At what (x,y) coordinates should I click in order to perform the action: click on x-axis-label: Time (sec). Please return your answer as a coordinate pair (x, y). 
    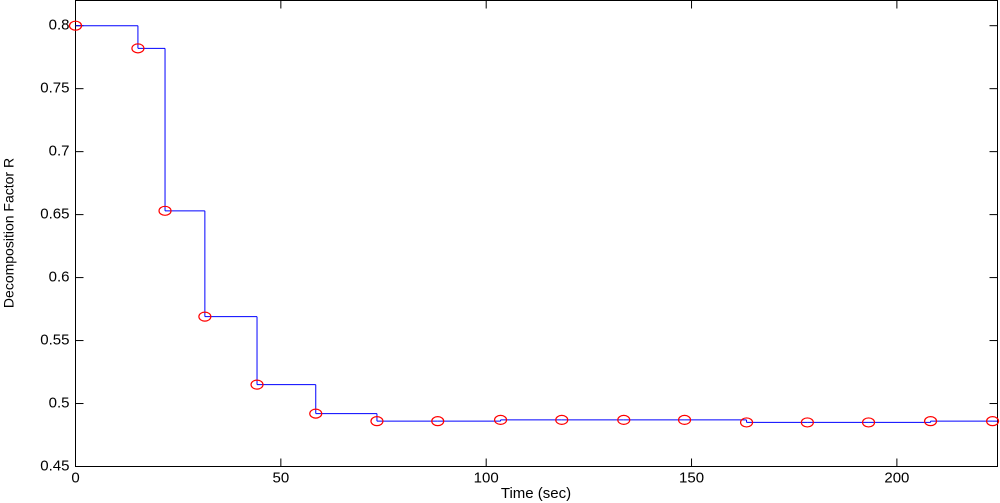
    Looking at the image, I should click on (536, 493).